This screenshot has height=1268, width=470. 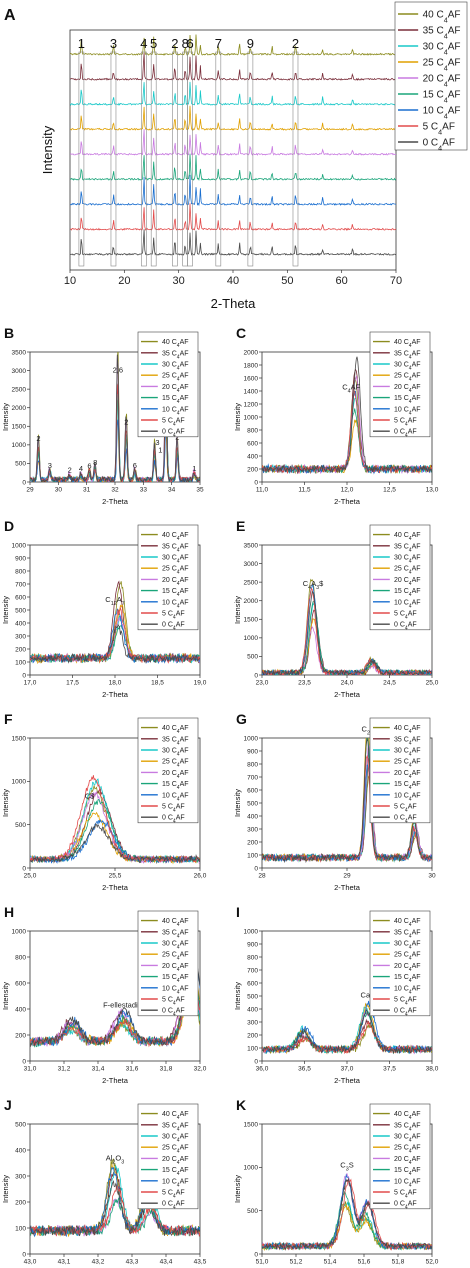 I want to click on x-tick-label: 52,0, so click(x=432, y=1262).